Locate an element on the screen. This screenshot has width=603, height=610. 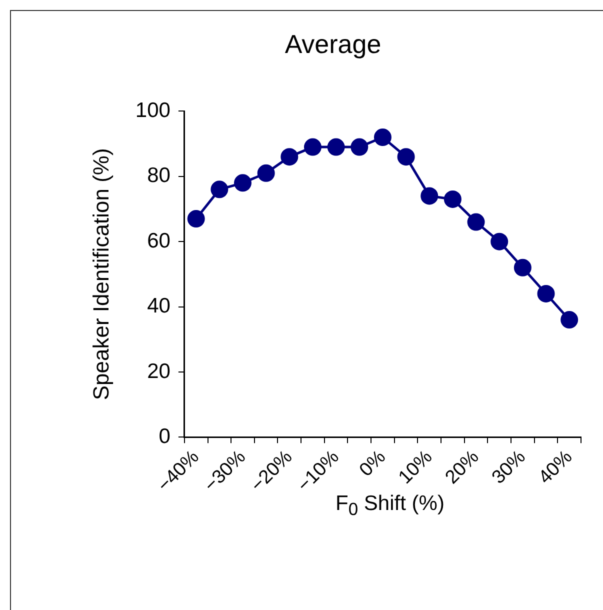
x-axis-title: F$_{0}$ Shift (%) is located at coordinates (390, 506).